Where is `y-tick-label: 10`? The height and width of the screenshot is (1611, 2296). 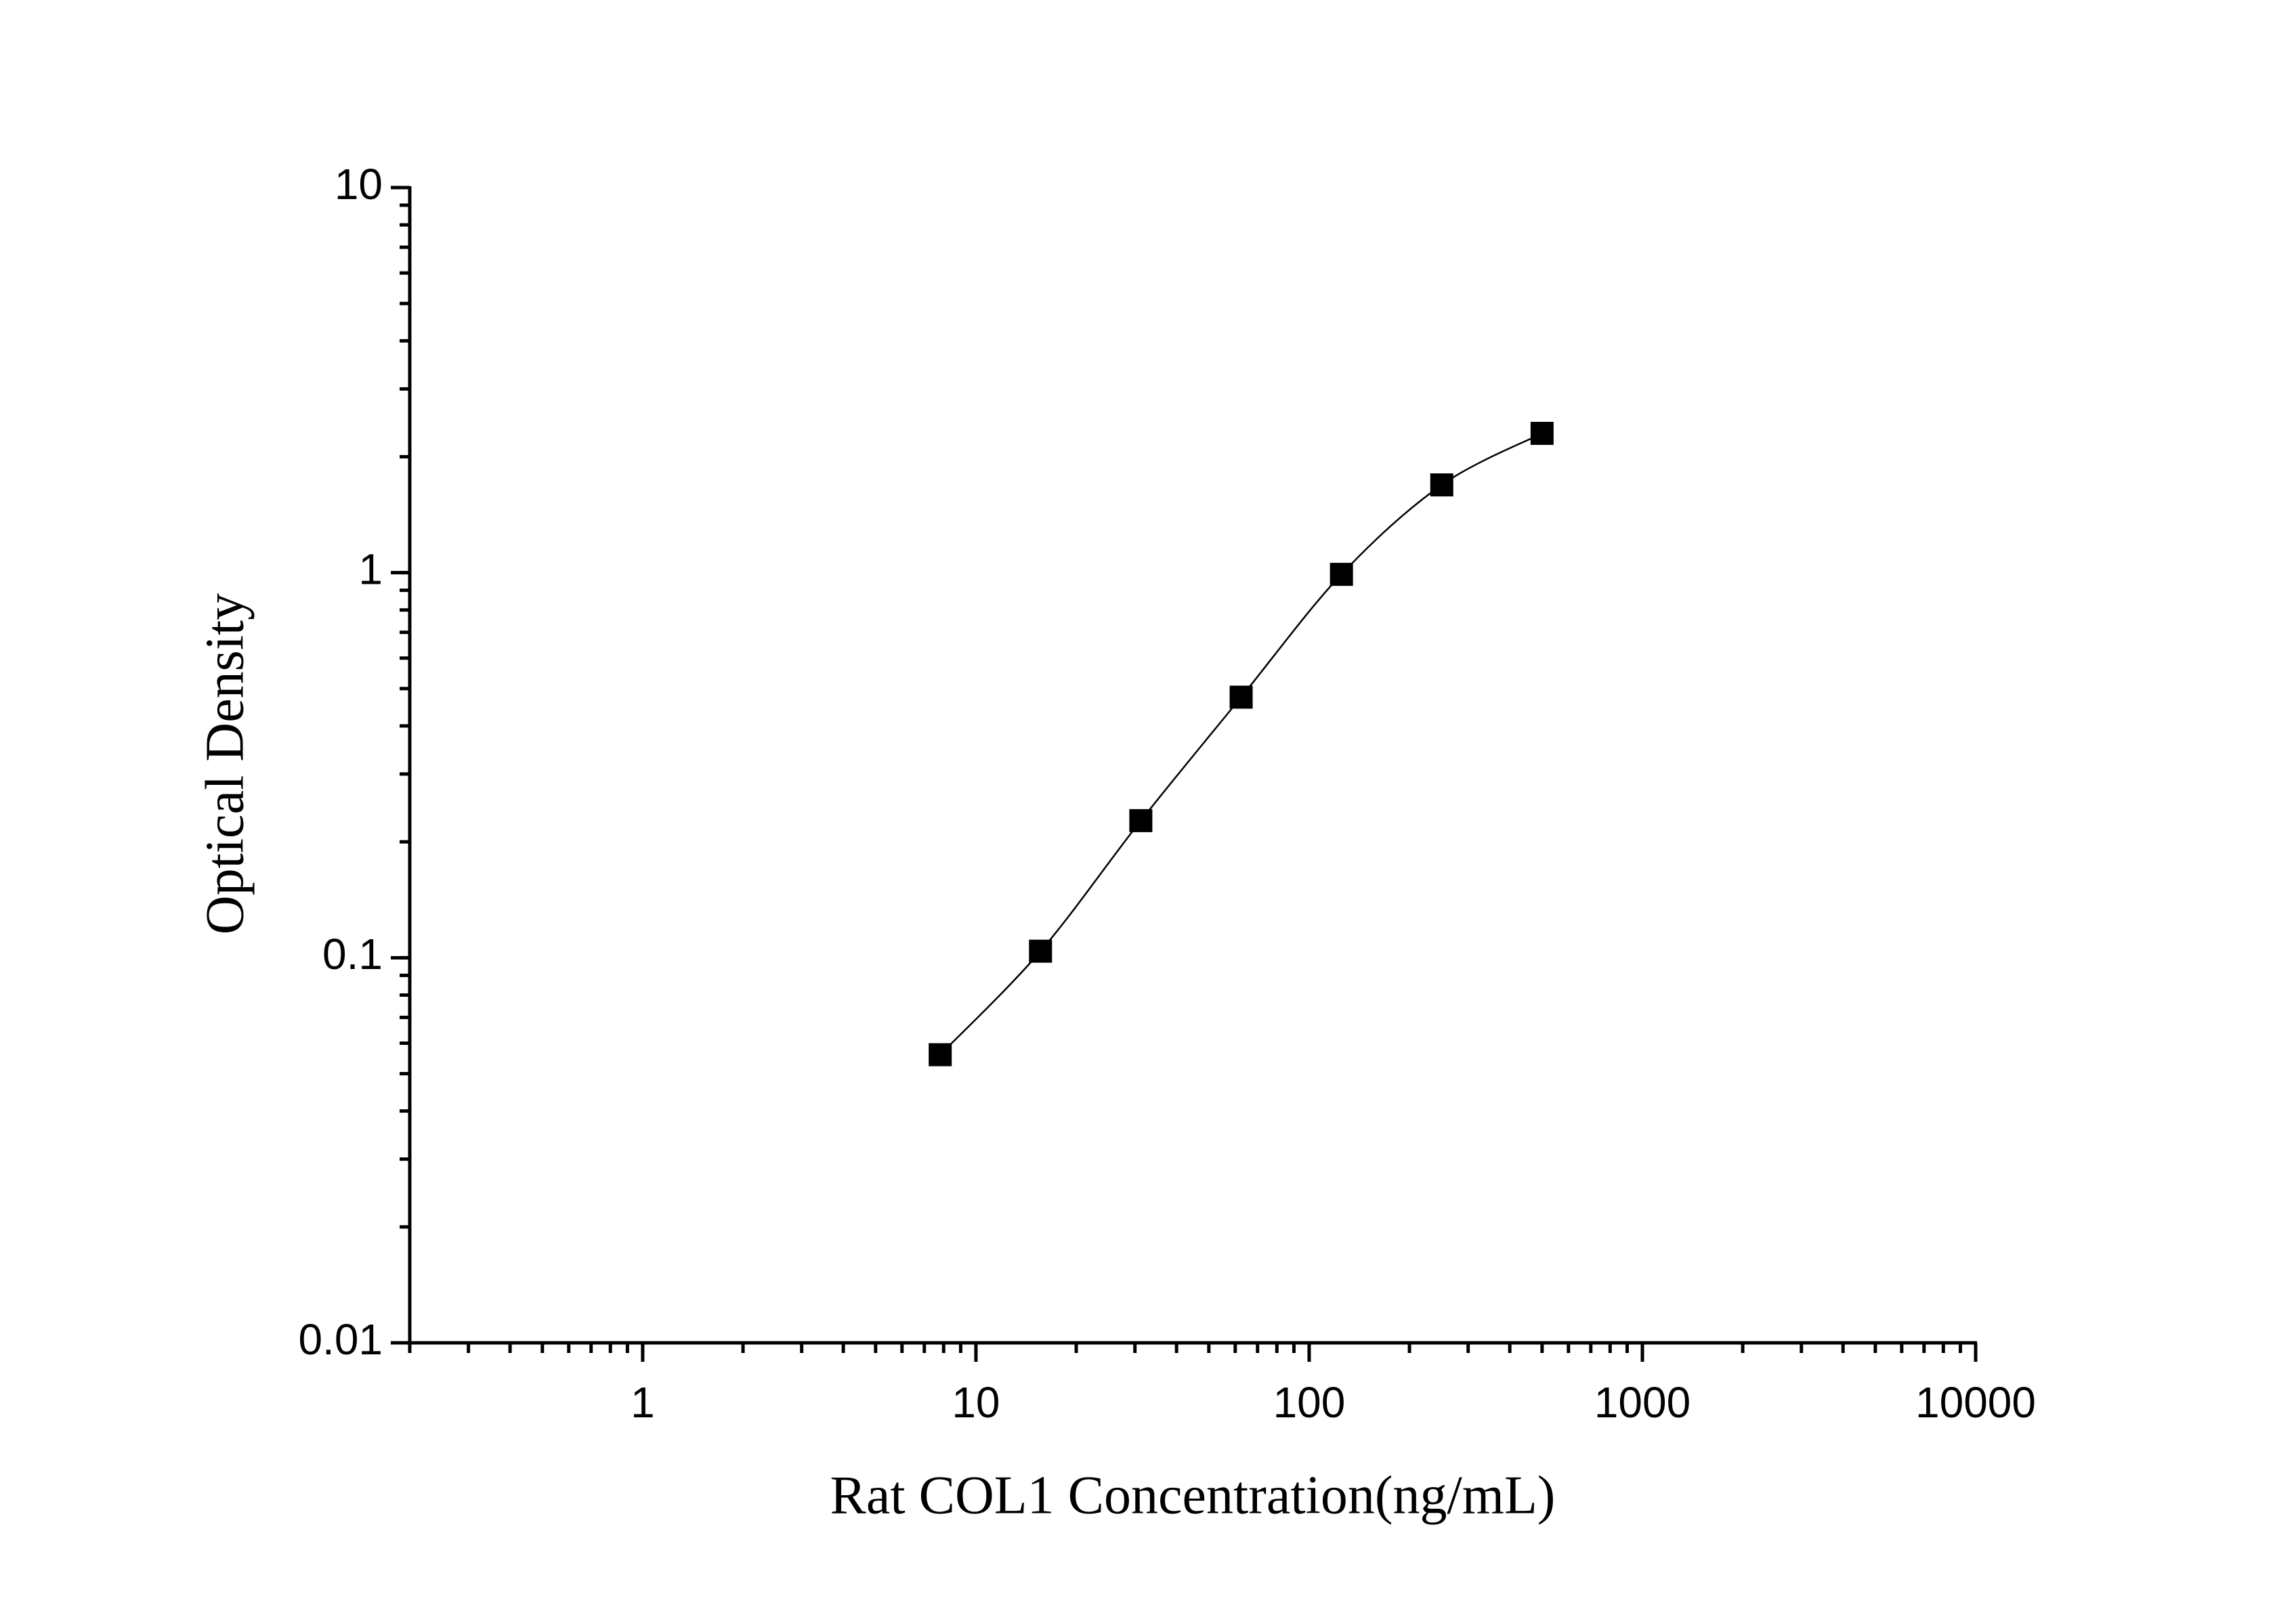 y-tick-label: 10 is located at coordinates (359, 184).